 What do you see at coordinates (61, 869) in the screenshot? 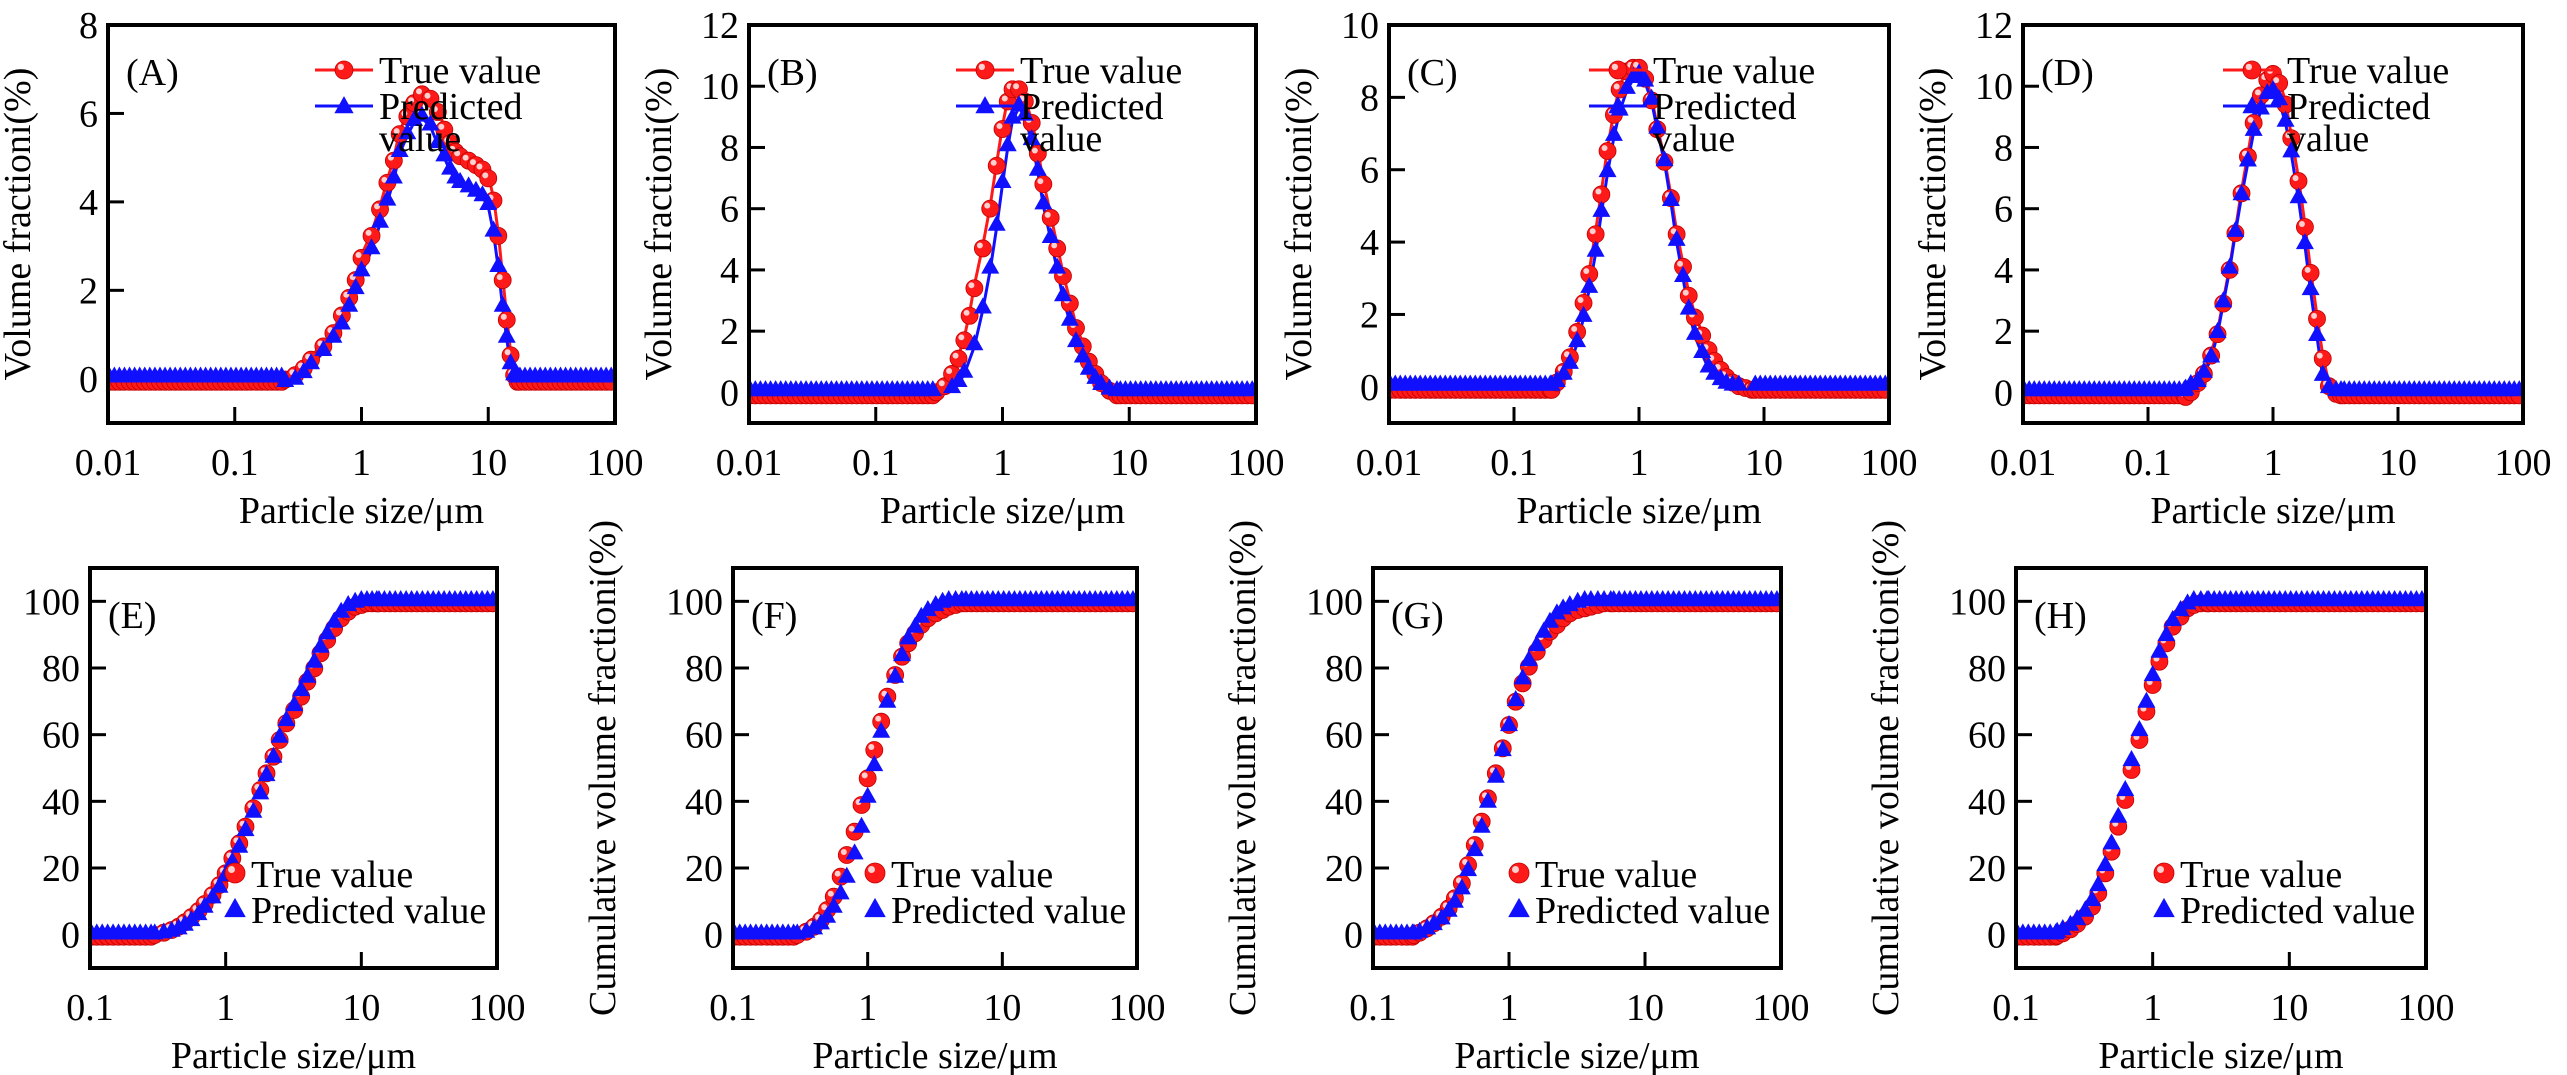
I see `y-tick-label: 20` at bounding box center [61, 869].